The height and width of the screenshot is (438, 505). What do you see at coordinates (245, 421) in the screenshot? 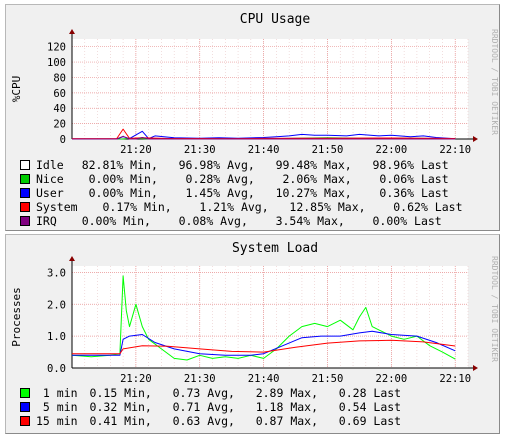
I see `legend-stats: 0.41 Min, 0.63 Avg, 0.87 Max, 0.69 Last` at bounding box center [245, 421].